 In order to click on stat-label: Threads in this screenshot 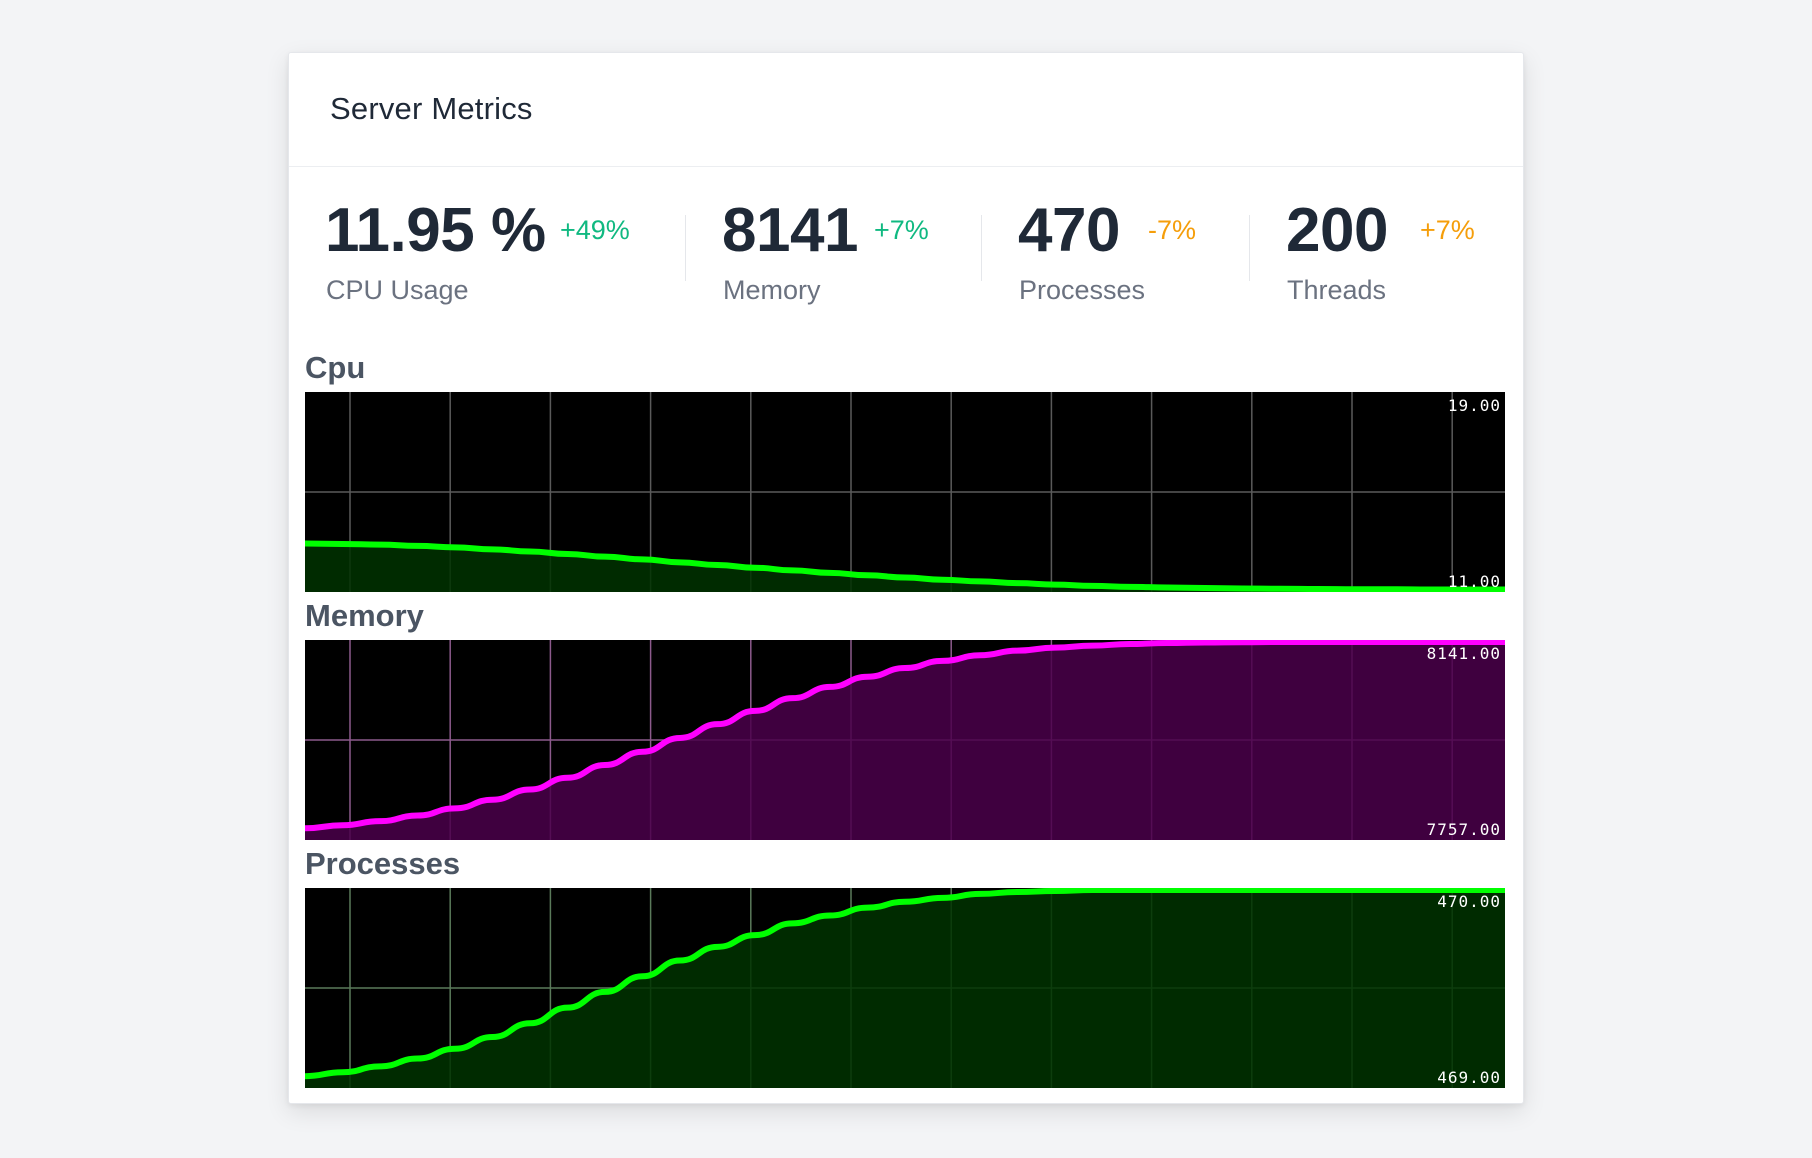, I will do `click(1337, 290)`.